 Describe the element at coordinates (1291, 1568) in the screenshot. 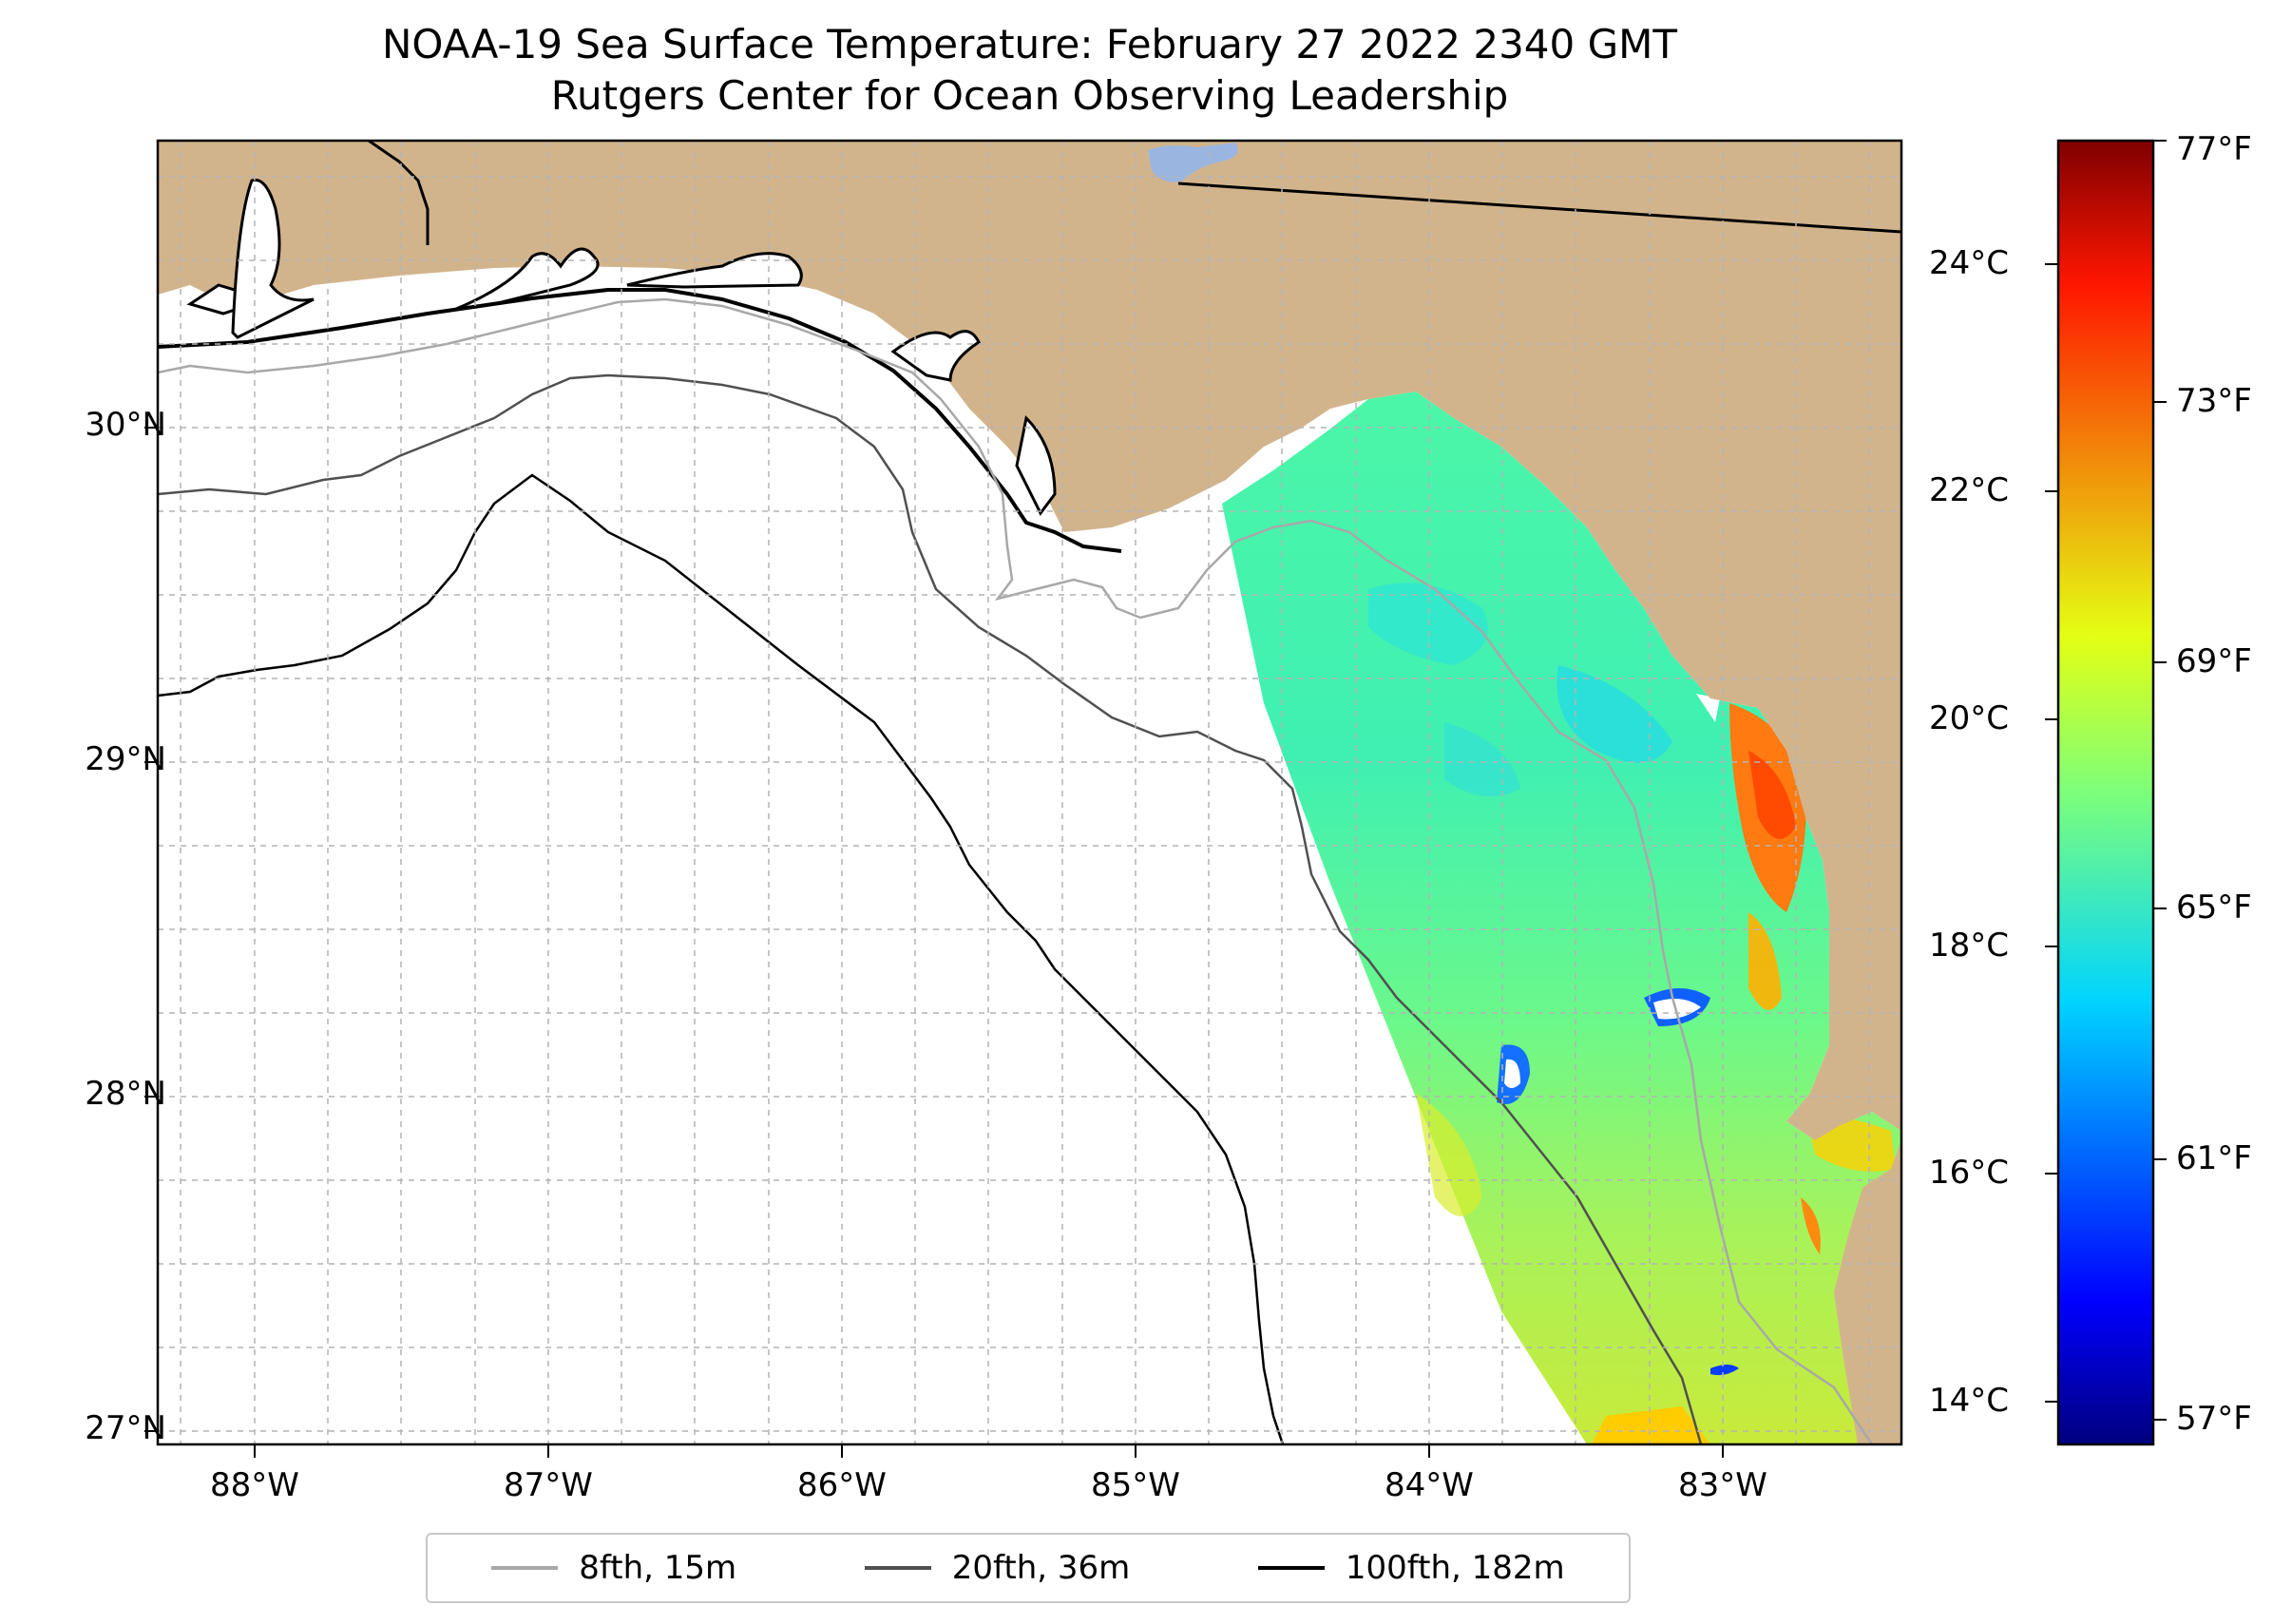

I see `legend-line-100fth` at that location.